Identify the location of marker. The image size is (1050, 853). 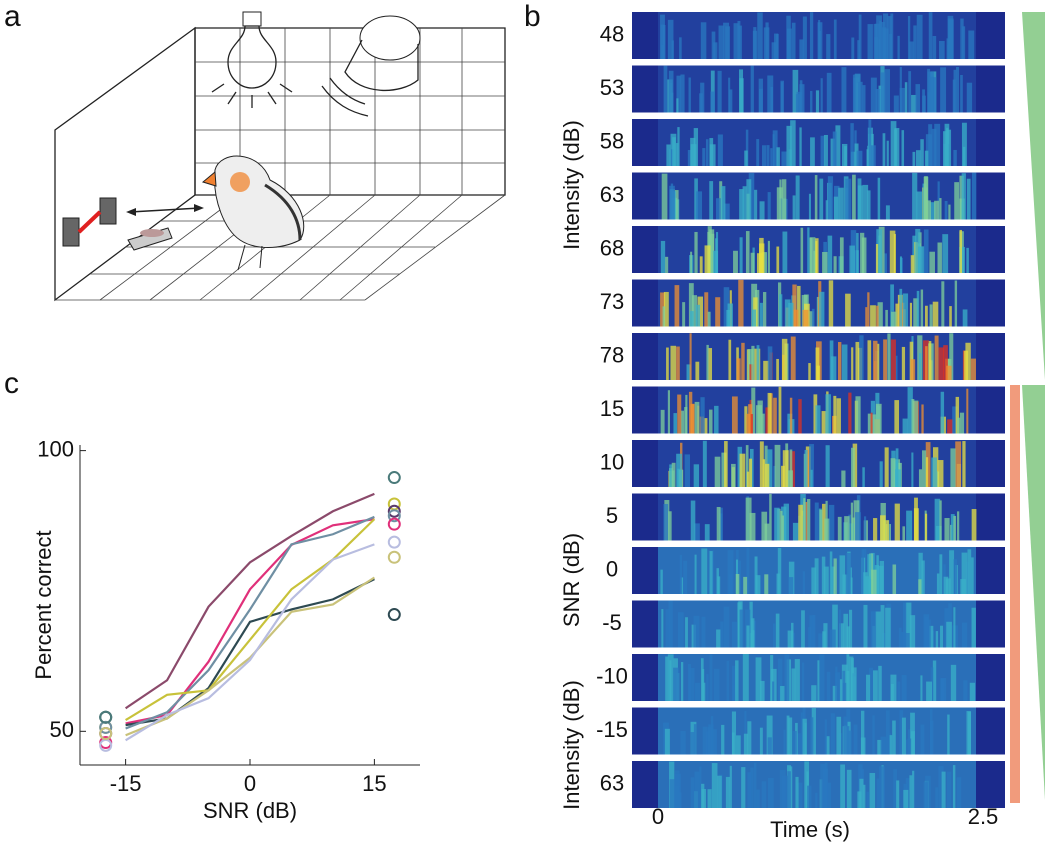
(394, 615).